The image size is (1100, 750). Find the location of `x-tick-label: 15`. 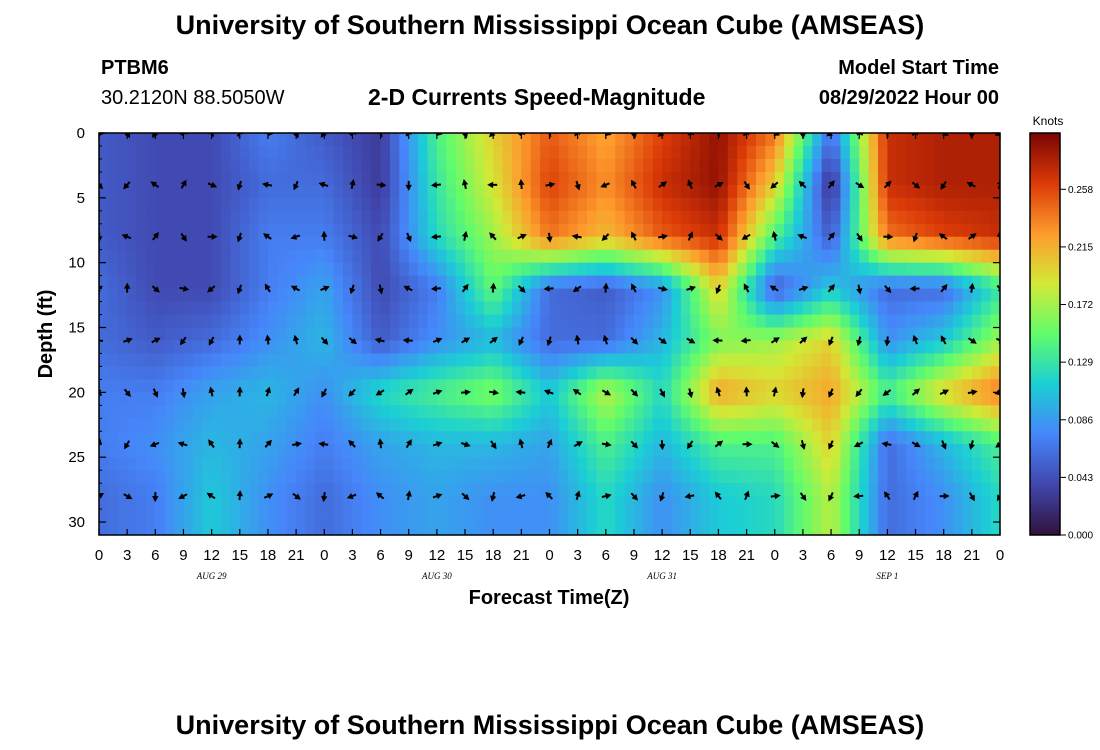

x-tick-label: 15 is located at coordinates (690, 555).